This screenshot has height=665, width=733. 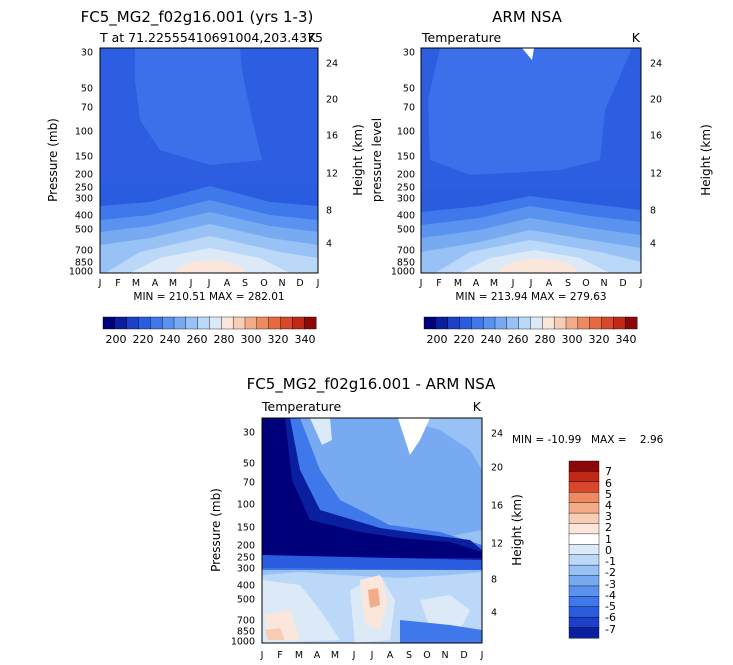 What do you see at coordinates (530, 297) in the screenshot?
I see `panel-obs-stats: MIN = 213.94 MAX = 279.63` at bounding box center [530, 297].